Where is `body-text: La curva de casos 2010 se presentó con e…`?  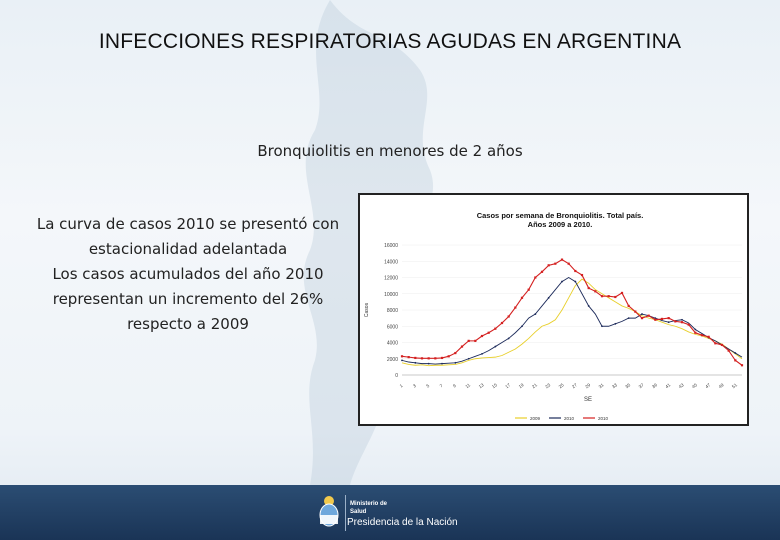
body-text: La curva de casos 2010 se presentó con e… is located at coordinates (188, 274).